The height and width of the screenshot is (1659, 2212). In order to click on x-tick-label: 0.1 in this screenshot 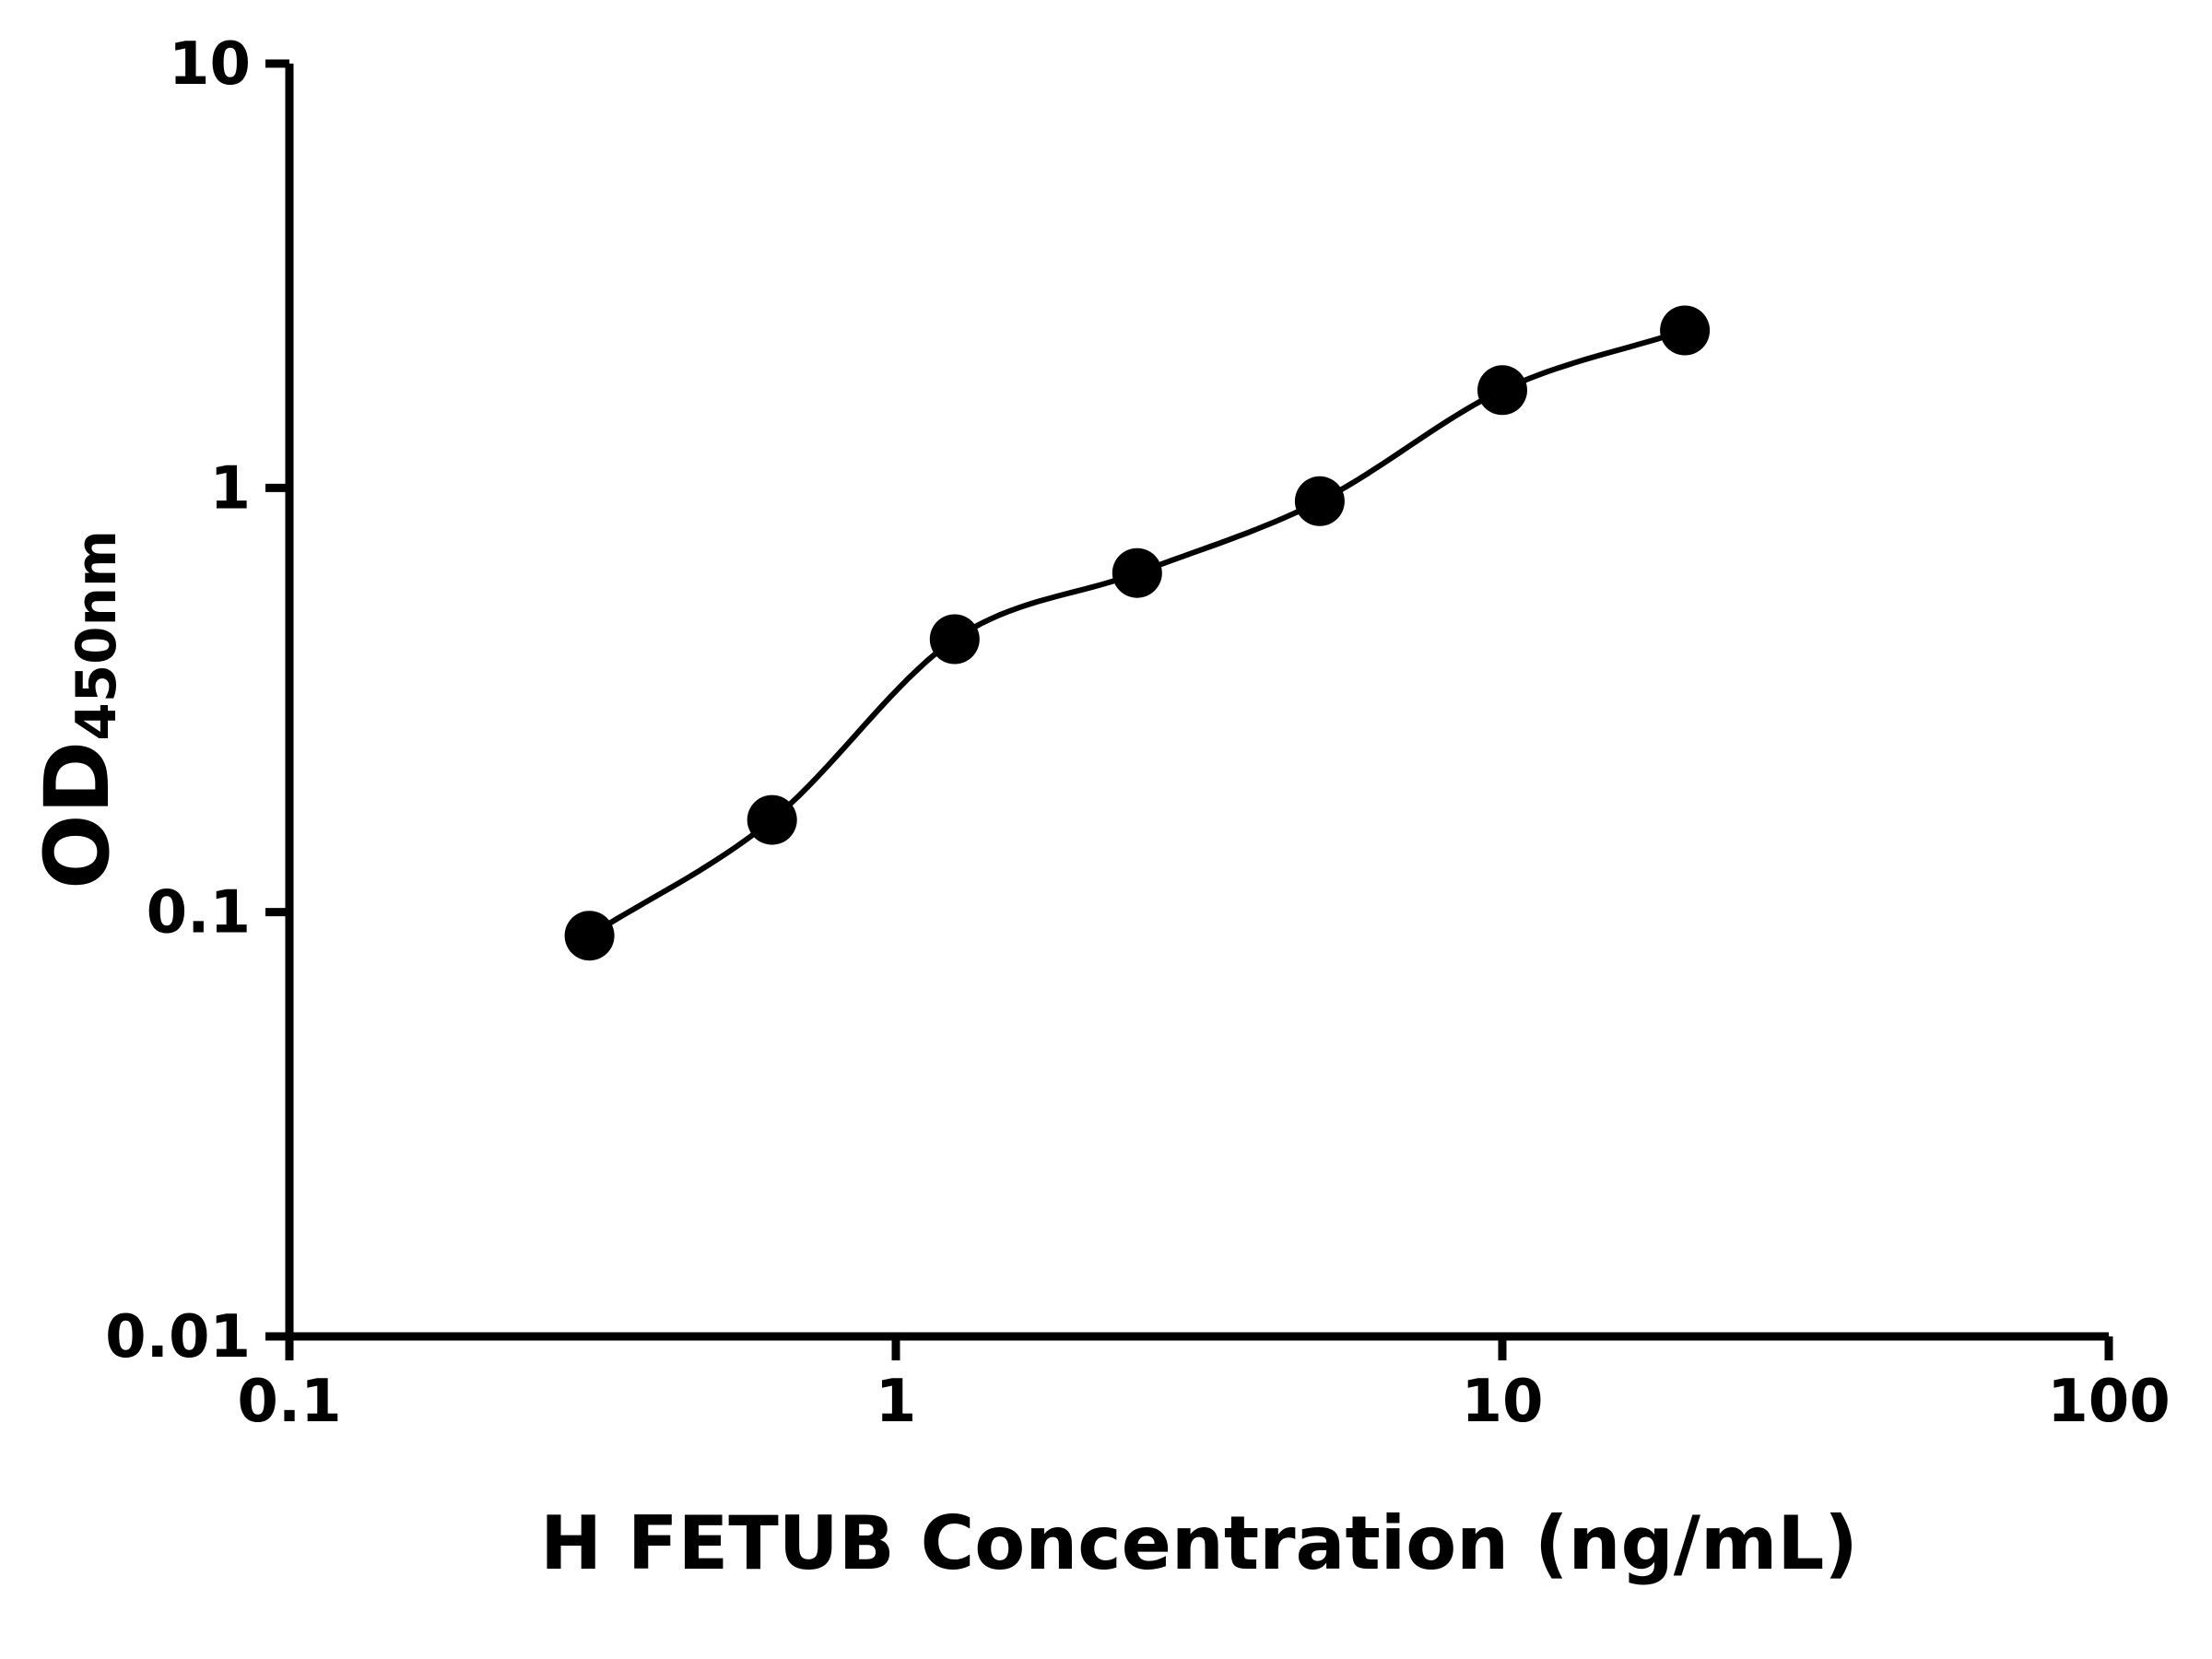, I will do `click(289, 1402)`.